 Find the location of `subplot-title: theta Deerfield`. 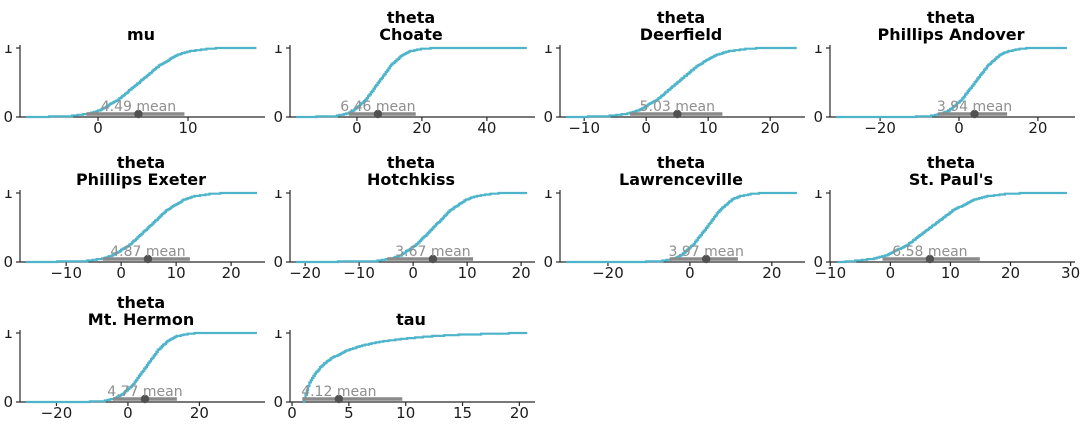

subplot-title: theta Deerfield is located at coordinates (681, 26).